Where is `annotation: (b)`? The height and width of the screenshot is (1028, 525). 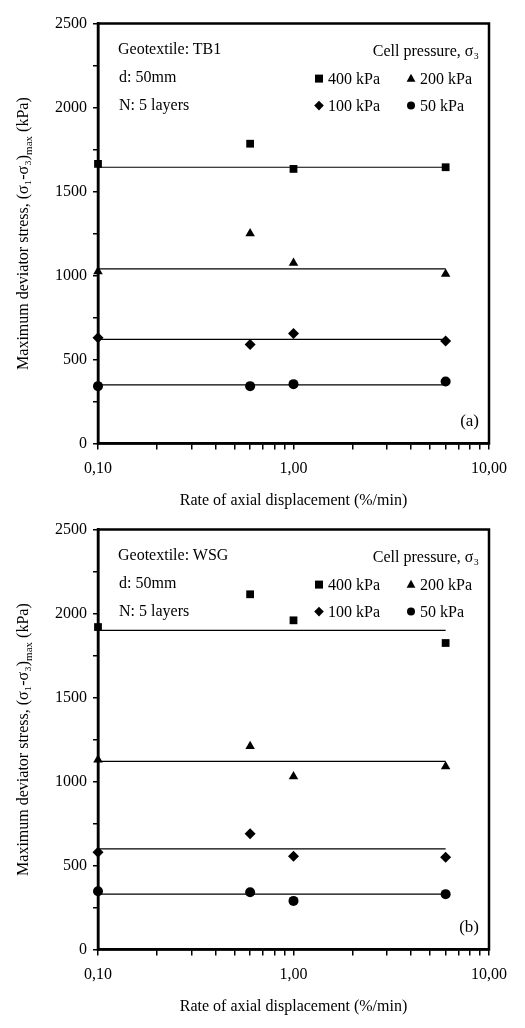 annotation: (b) is located at coordinates (469, 926).